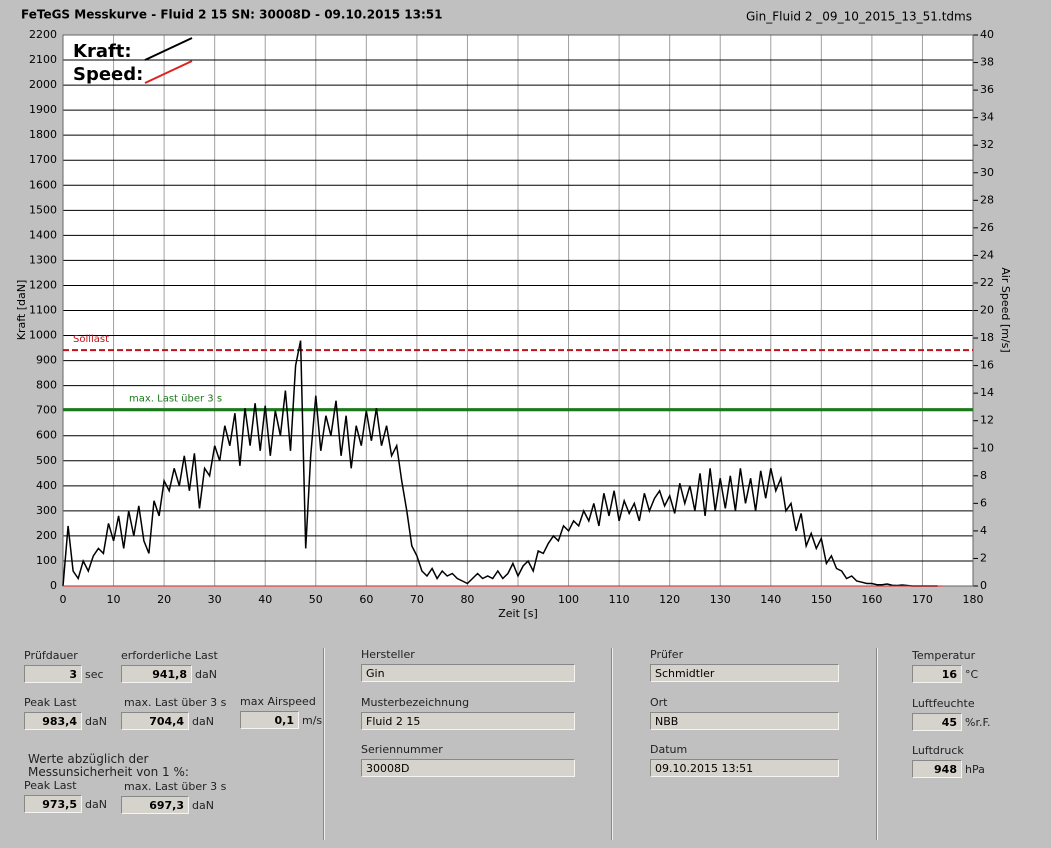 This screenshot has height=848, width=1051. I want to click on field-value: 16, so click(937, 674).